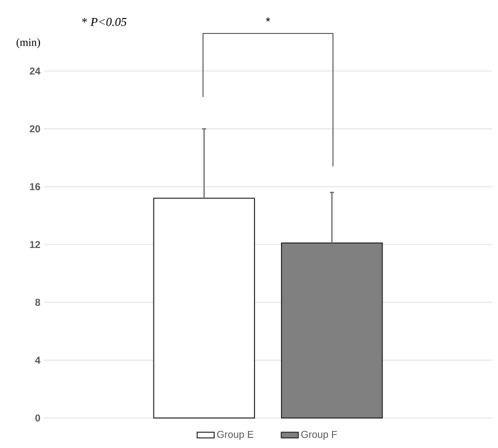  I want to click on y-tick-label: 8, so click(37, 302).